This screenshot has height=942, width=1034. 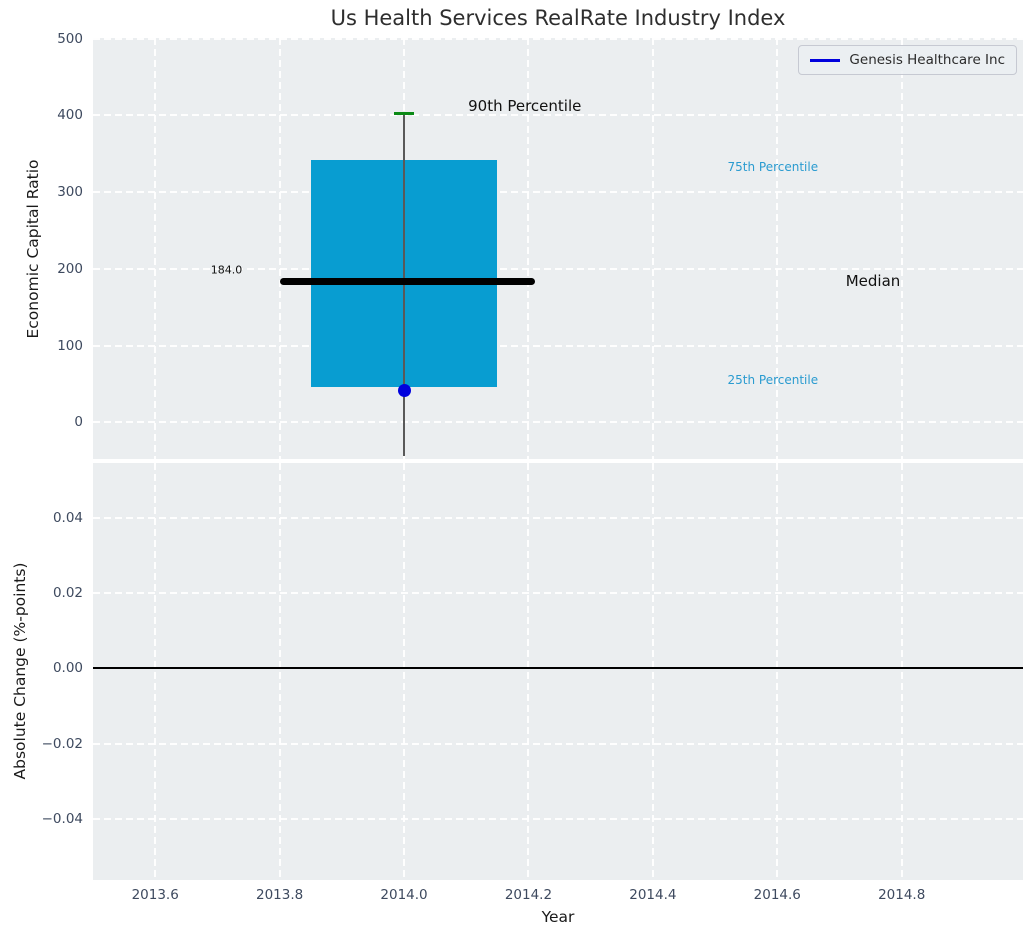 What do you see at coordinates (70, 268) in the screenshot?
I see `y-tick-label: 200` at bounding box center [70, 268].